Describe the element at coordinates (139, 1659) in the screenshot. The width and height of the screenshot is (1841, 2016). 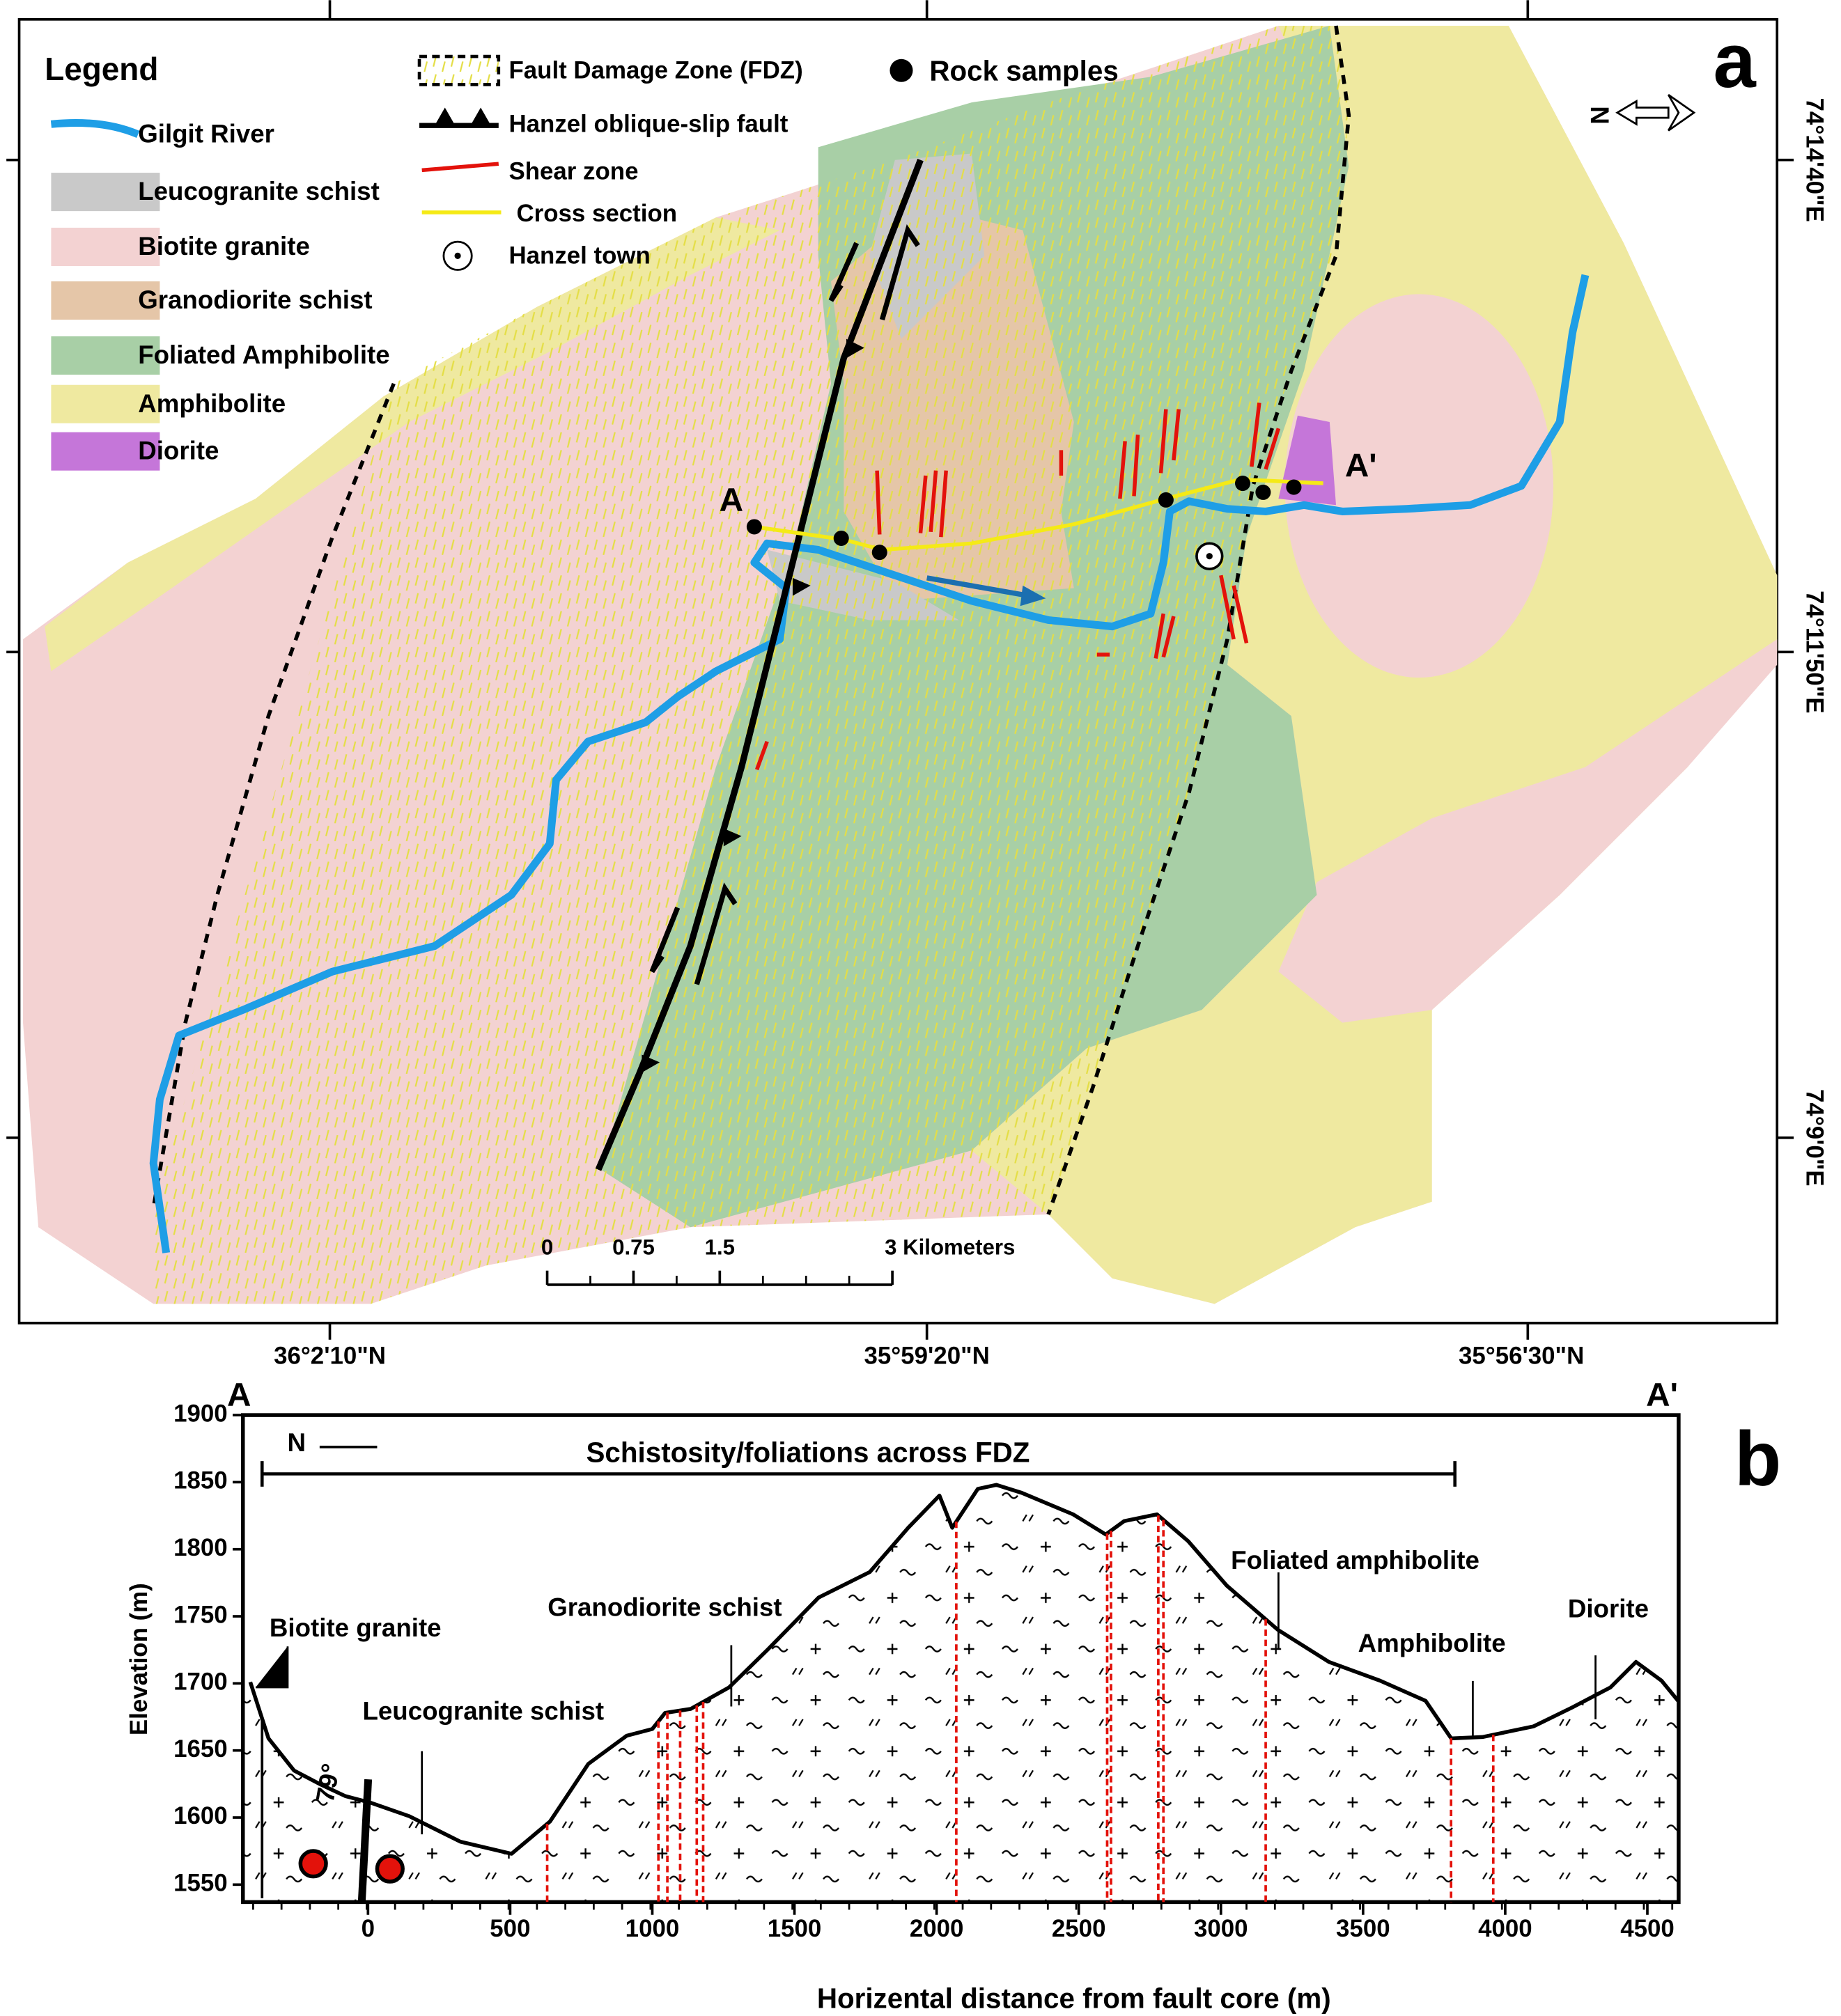
I see `y-axis-label: Elevation (m)` at that location.